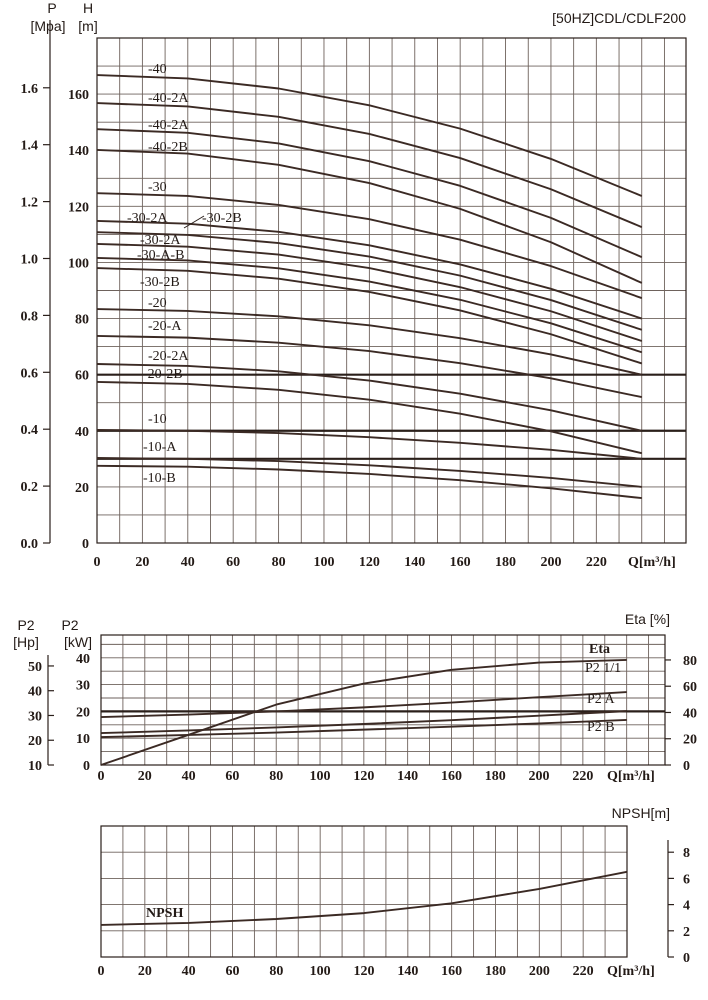 The image size is (708, 1000). I want to click on y-tick-label: 80, so click(82, 320).